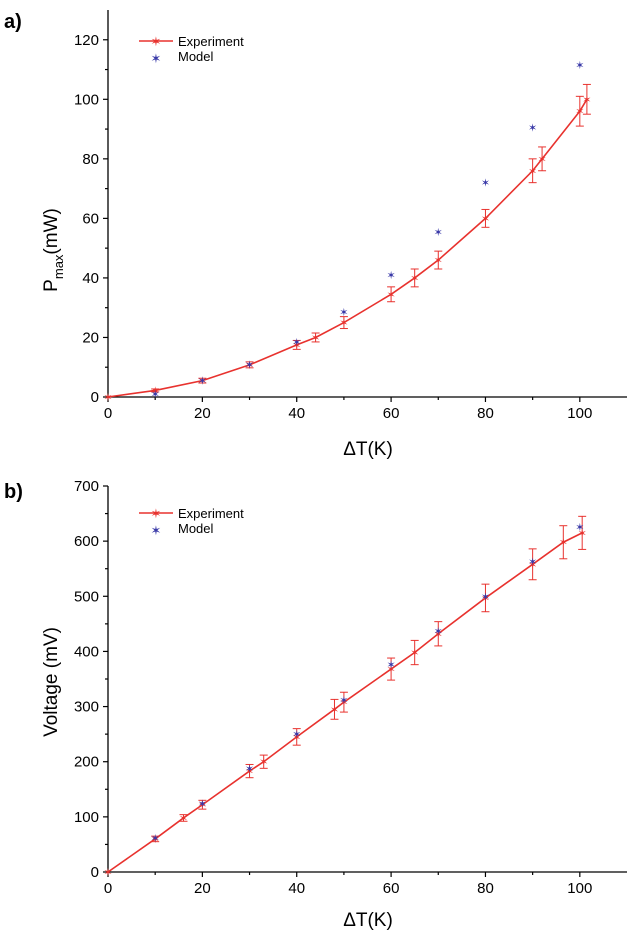  I want to click on y-tick-label: 120, so click(86, 40).